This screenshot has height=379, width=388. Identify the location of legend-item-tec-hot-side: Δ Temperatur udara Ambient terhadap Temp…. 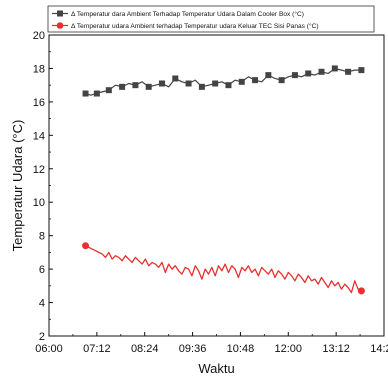
(185, 26).